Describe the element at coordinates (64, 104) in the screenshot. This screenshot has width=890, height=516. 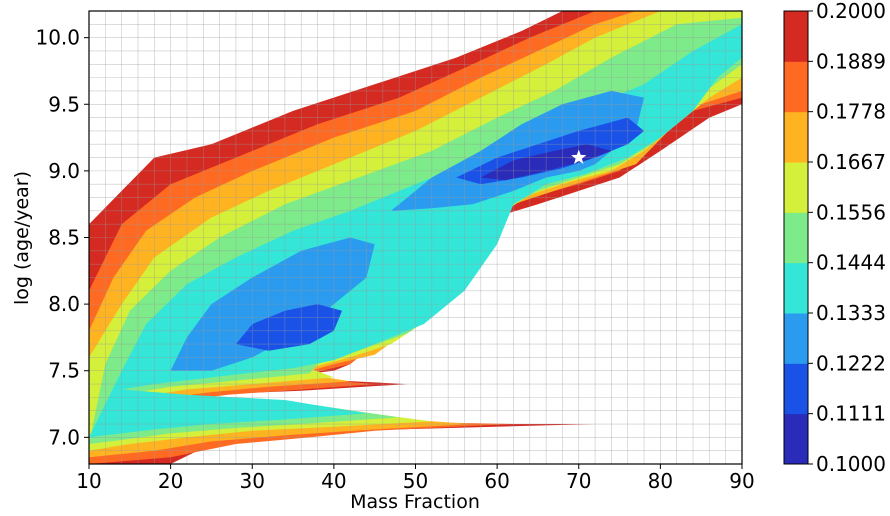
I see `y-tick-label: 9.5` at that location.